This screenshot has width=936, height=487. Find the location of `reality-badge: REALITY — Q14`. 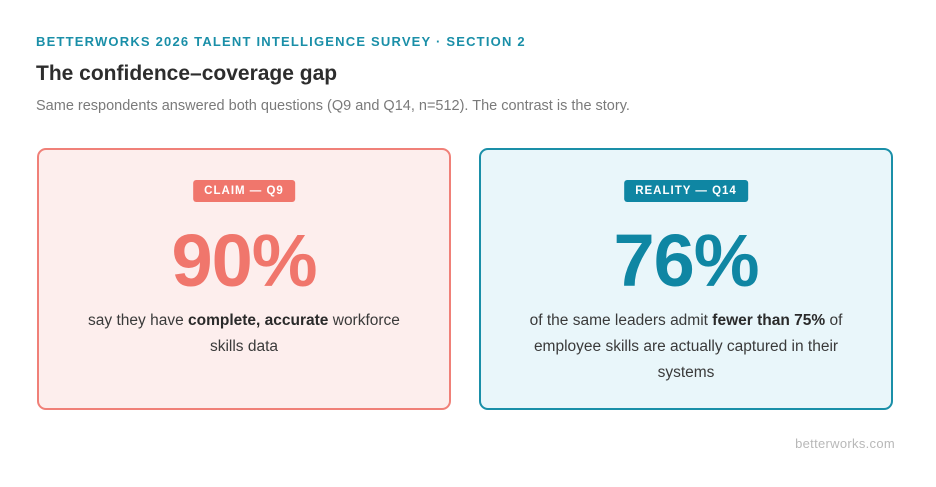

reality-badge: REALITY — Q14 is located at coordinates (686, 191).